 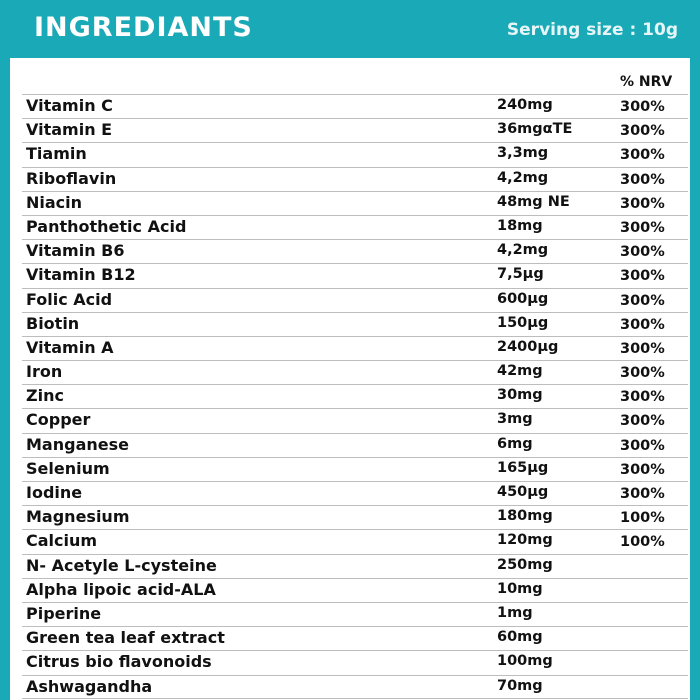 What do you see at coordinates (62, 541) in the screenshot?
I see `ingredient-name: Calcium` at bounding box center [62, 541].